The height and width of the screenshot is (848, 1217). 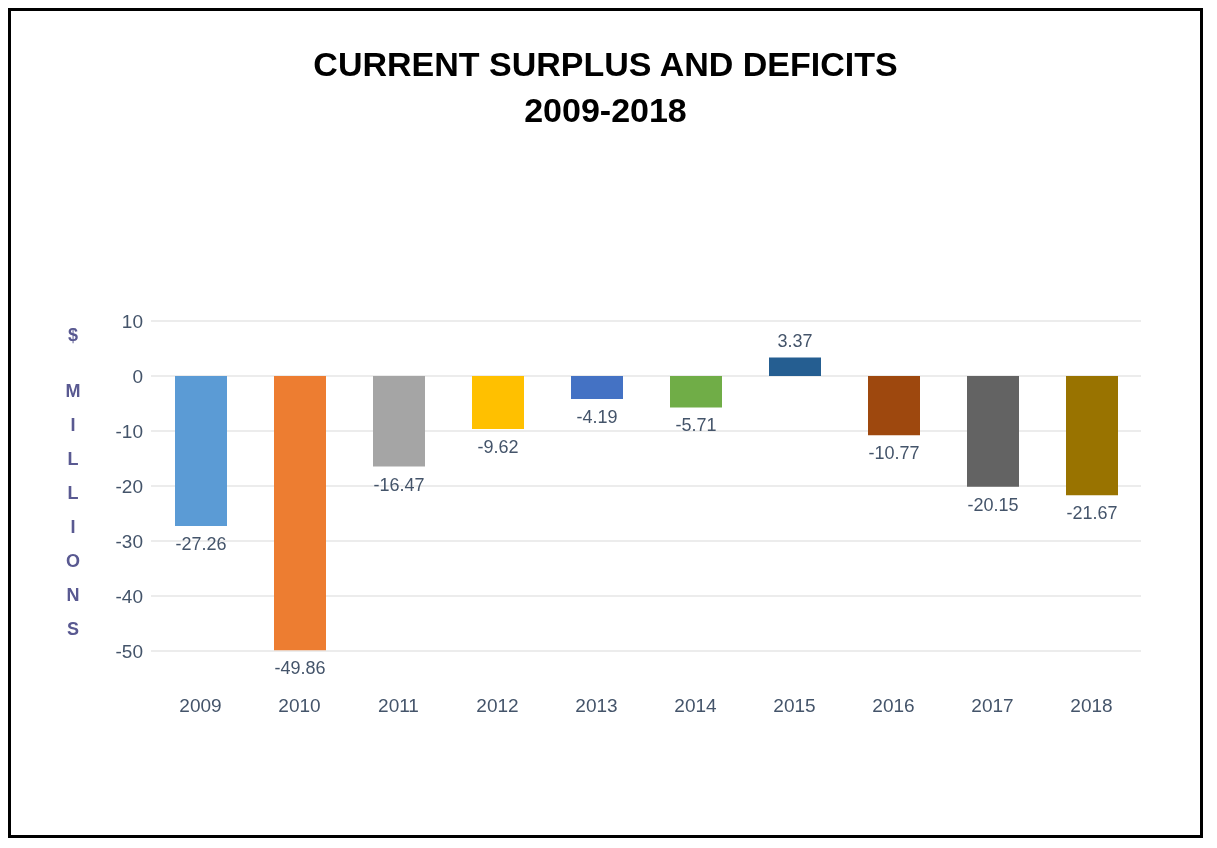 I want to click on data-label: -49.86, so click(x=300, y=668).